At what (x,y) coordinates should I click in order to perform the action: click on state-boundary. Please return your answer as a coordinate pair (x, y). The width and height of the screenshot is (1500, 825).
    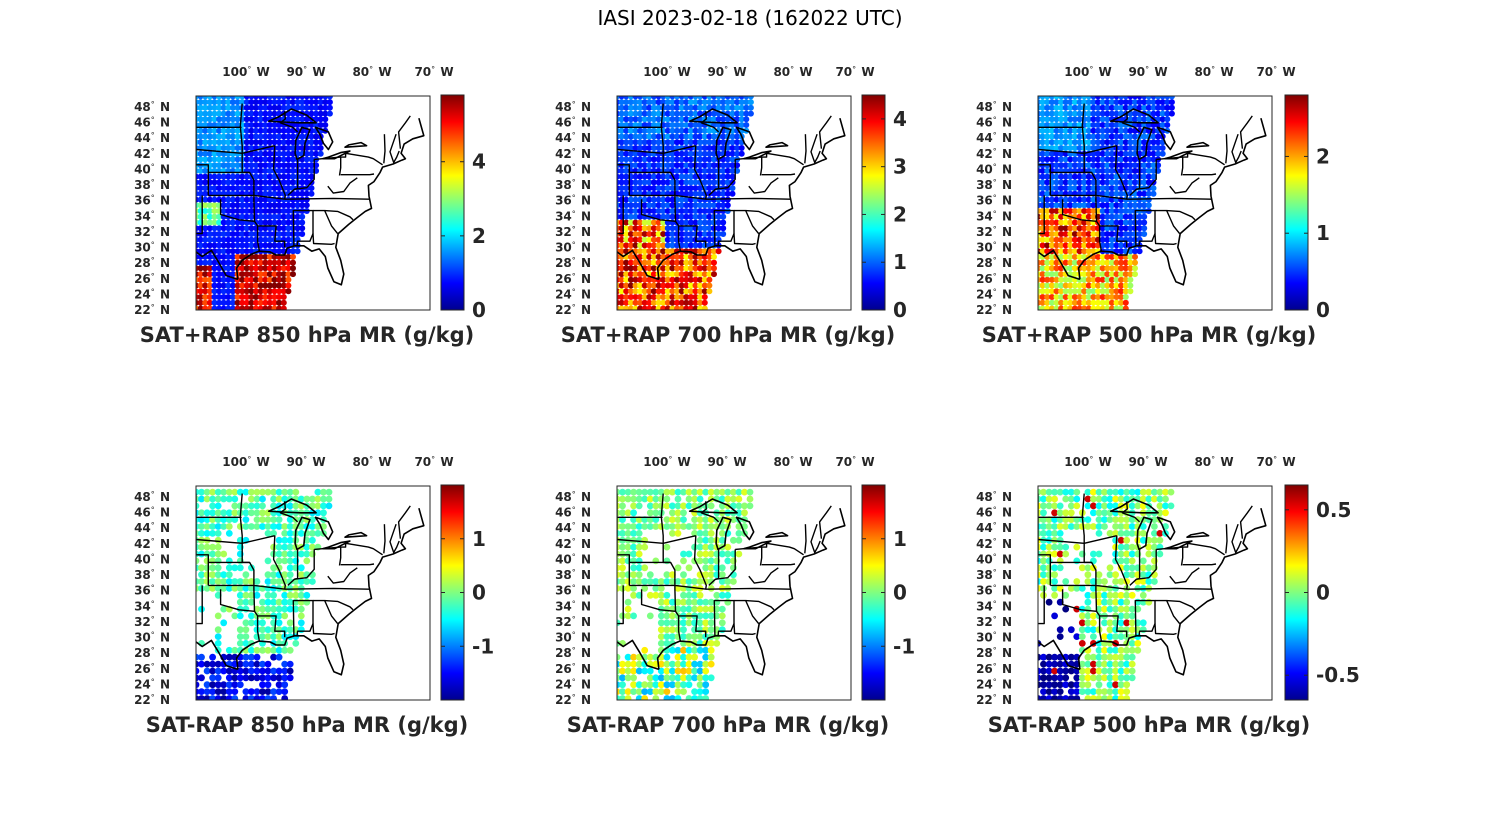
    Looking at the image, I should click on (1121, 172).